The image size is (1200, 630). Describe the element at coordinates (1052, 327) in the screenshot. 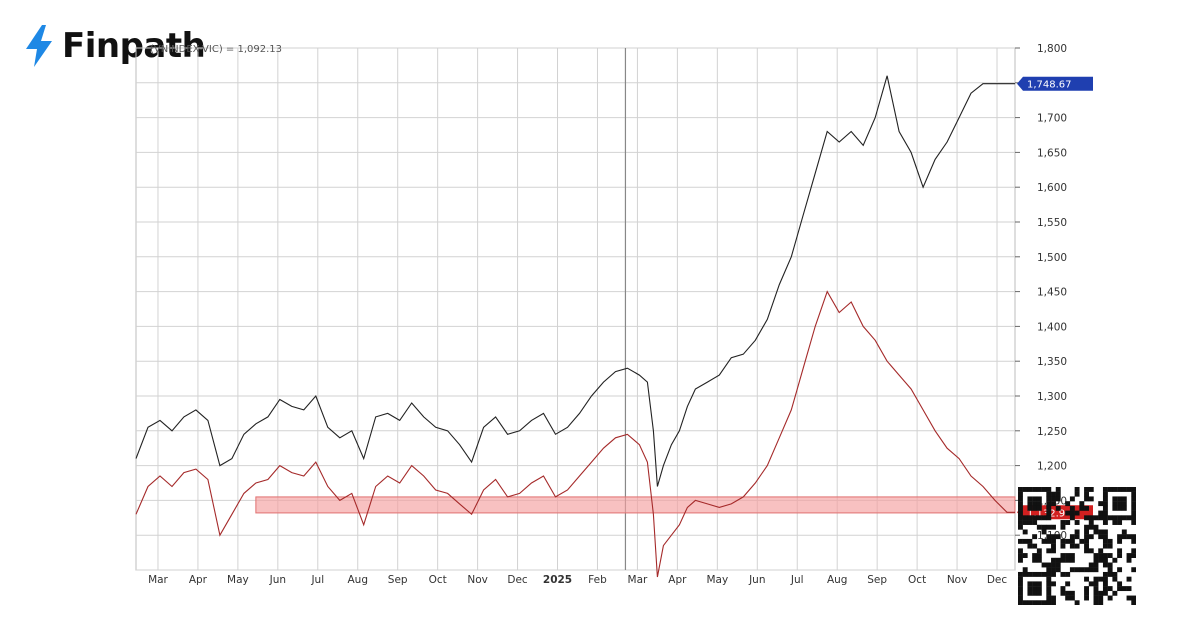

I see `y-tick-label: 1,400` at that location.